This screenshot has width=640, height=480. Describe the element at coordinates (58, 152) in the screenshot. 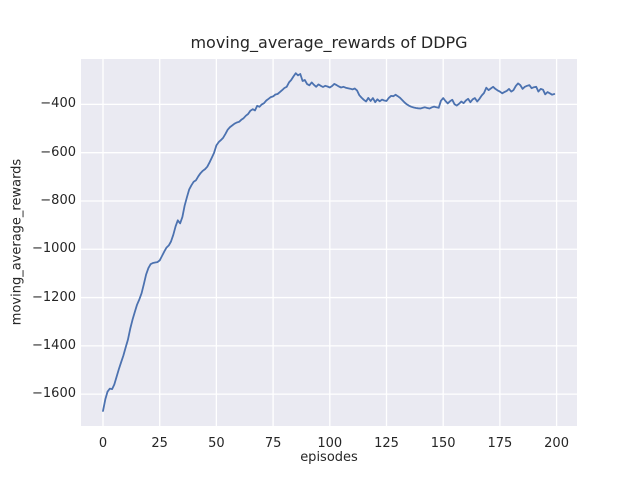

I see `y-tick-label: −600` at that location.